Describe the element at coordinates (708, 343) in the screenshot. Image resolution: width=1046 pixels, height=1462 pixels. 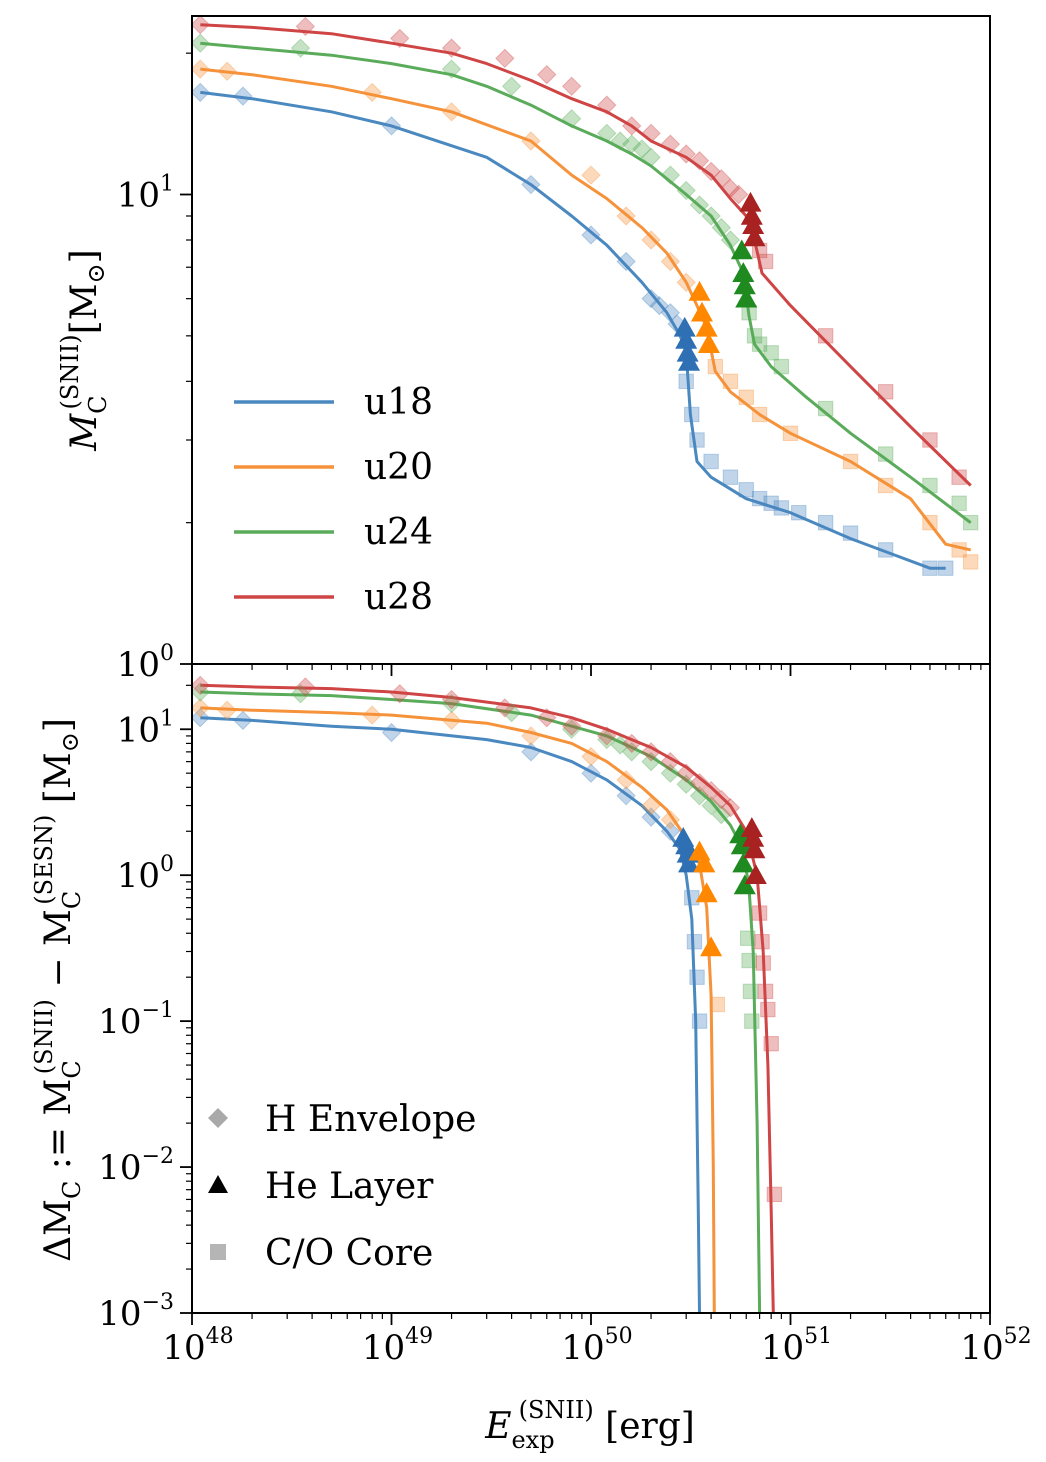
I see `top-marker-u20-he-layer` at that location.